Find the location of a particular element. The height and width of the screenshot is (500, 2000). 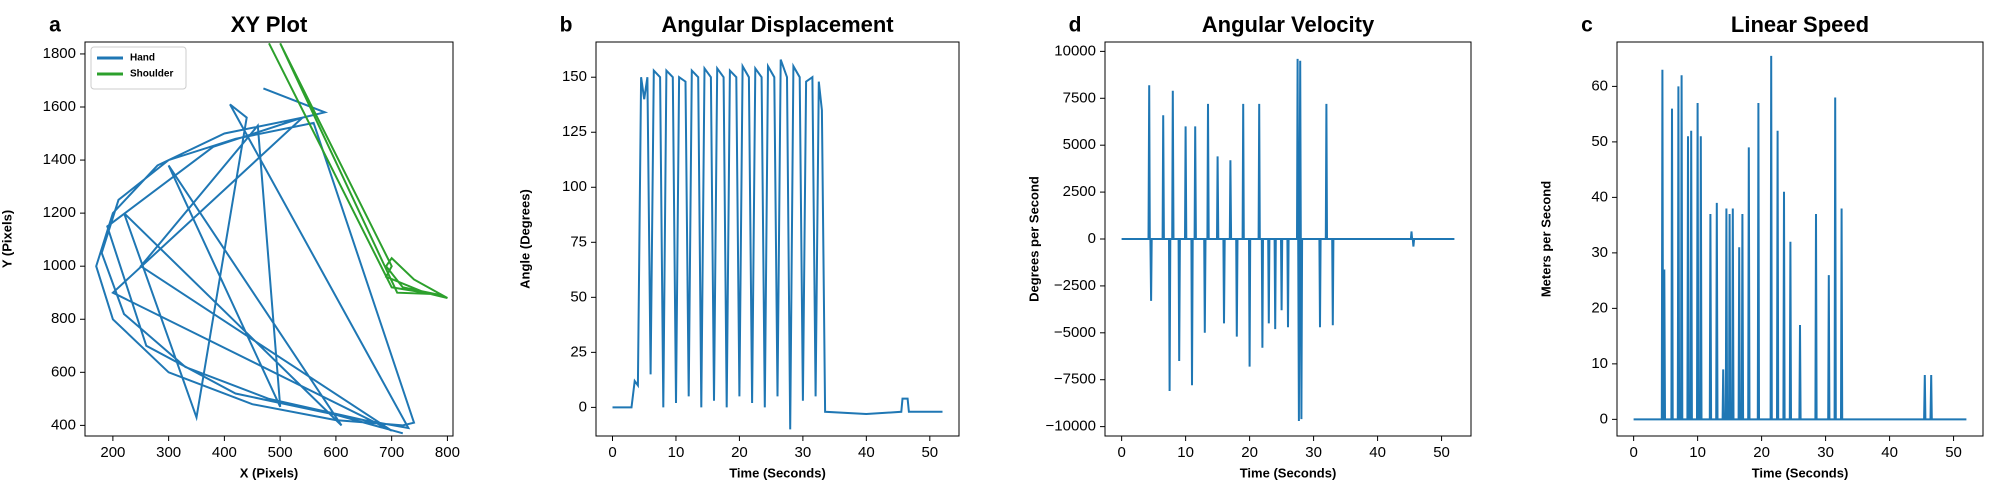

y-tick-label: 800 is located at coordinates (63, 318).